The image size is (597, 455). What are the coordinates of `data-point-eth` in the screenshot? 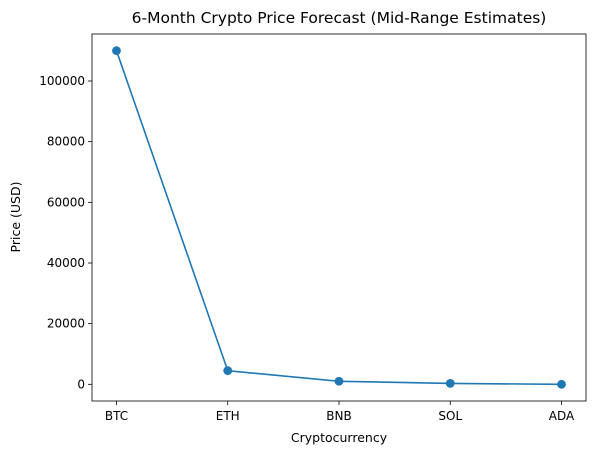 It's located at (228, 371).